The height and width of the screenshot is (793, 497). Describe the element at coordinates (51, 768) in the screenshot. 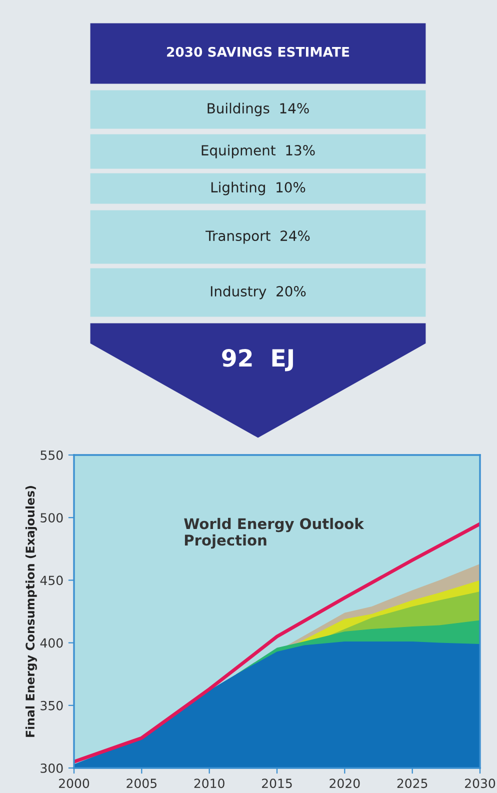

I see `y-tick-label: 300` at that location.